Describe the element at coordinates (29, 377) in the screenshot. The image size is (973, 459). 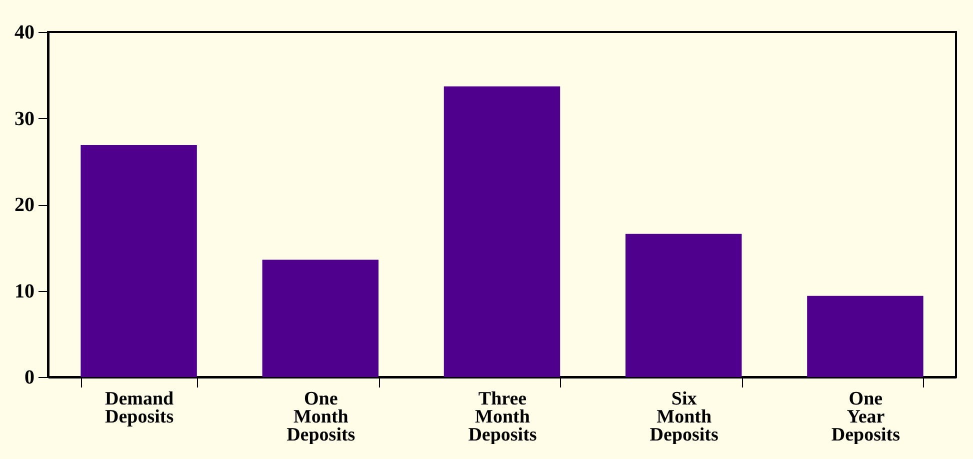
I see `y-tick-label: 0` at that location.